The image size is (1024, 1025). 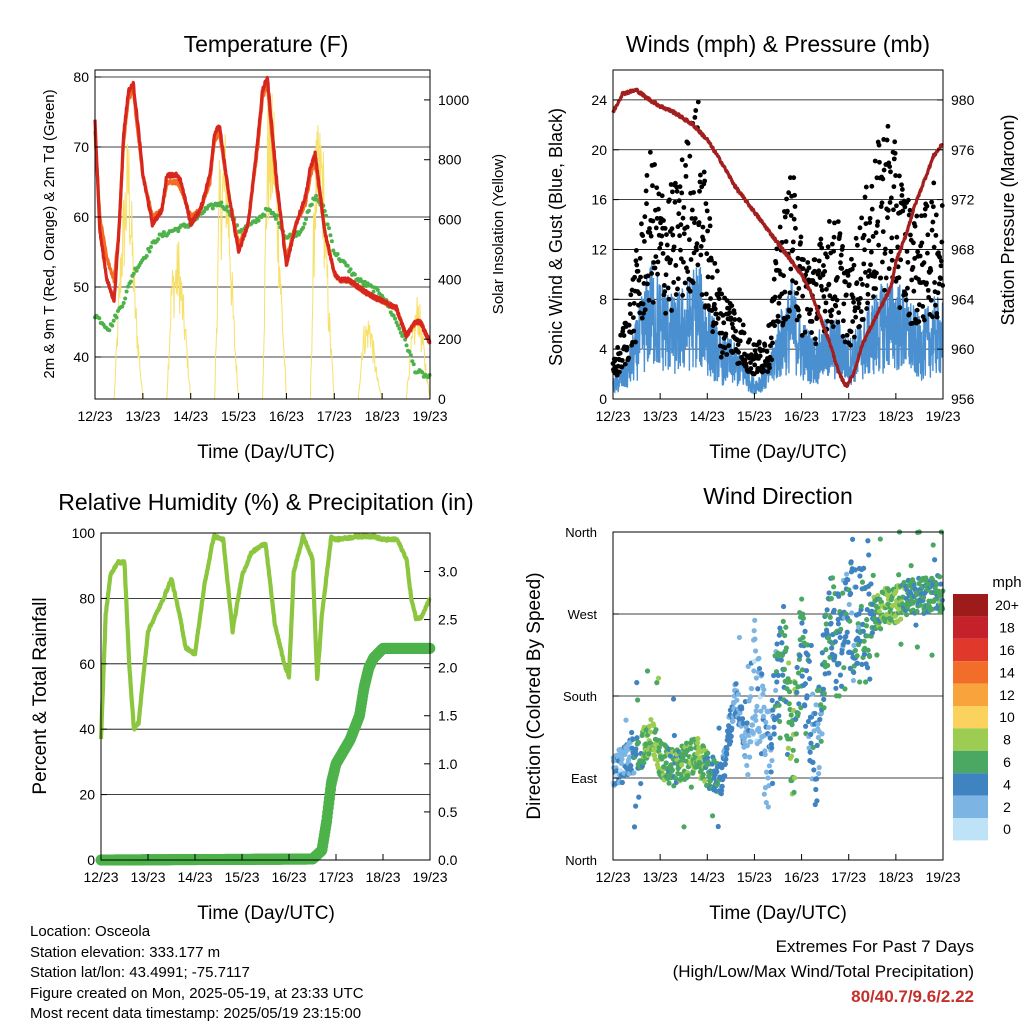 What do you see at coordinates (450, 220) in the screenshot?
I see `temperature-ytick-right-label: 600` at bounding box center [450, 220].